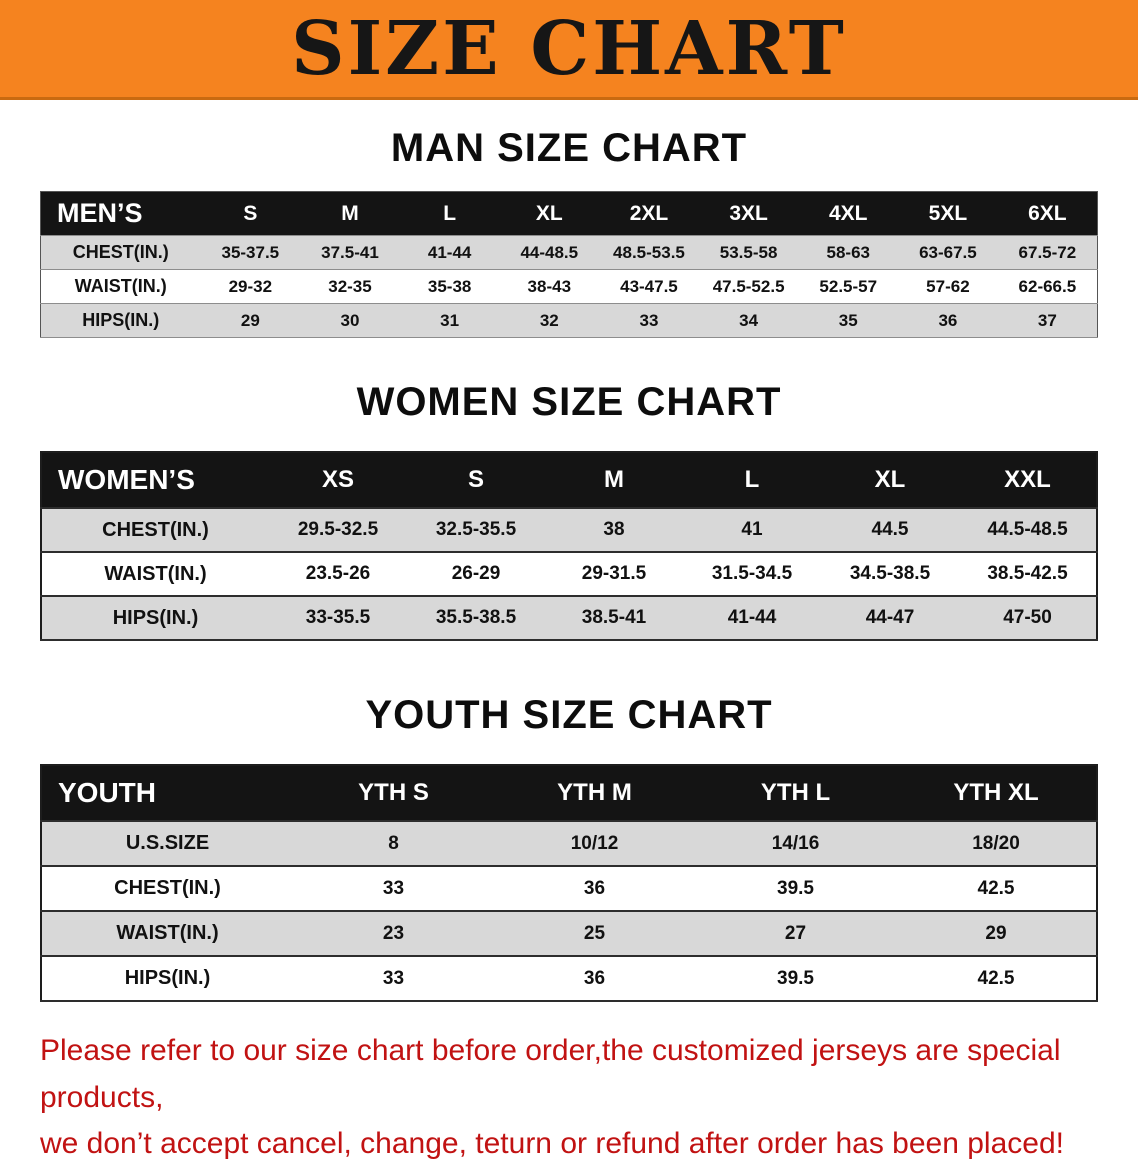 Image resolution: width=1138 pixels, height=1168 pixels. I want to click on size-column-header: L, so click(752, 480).